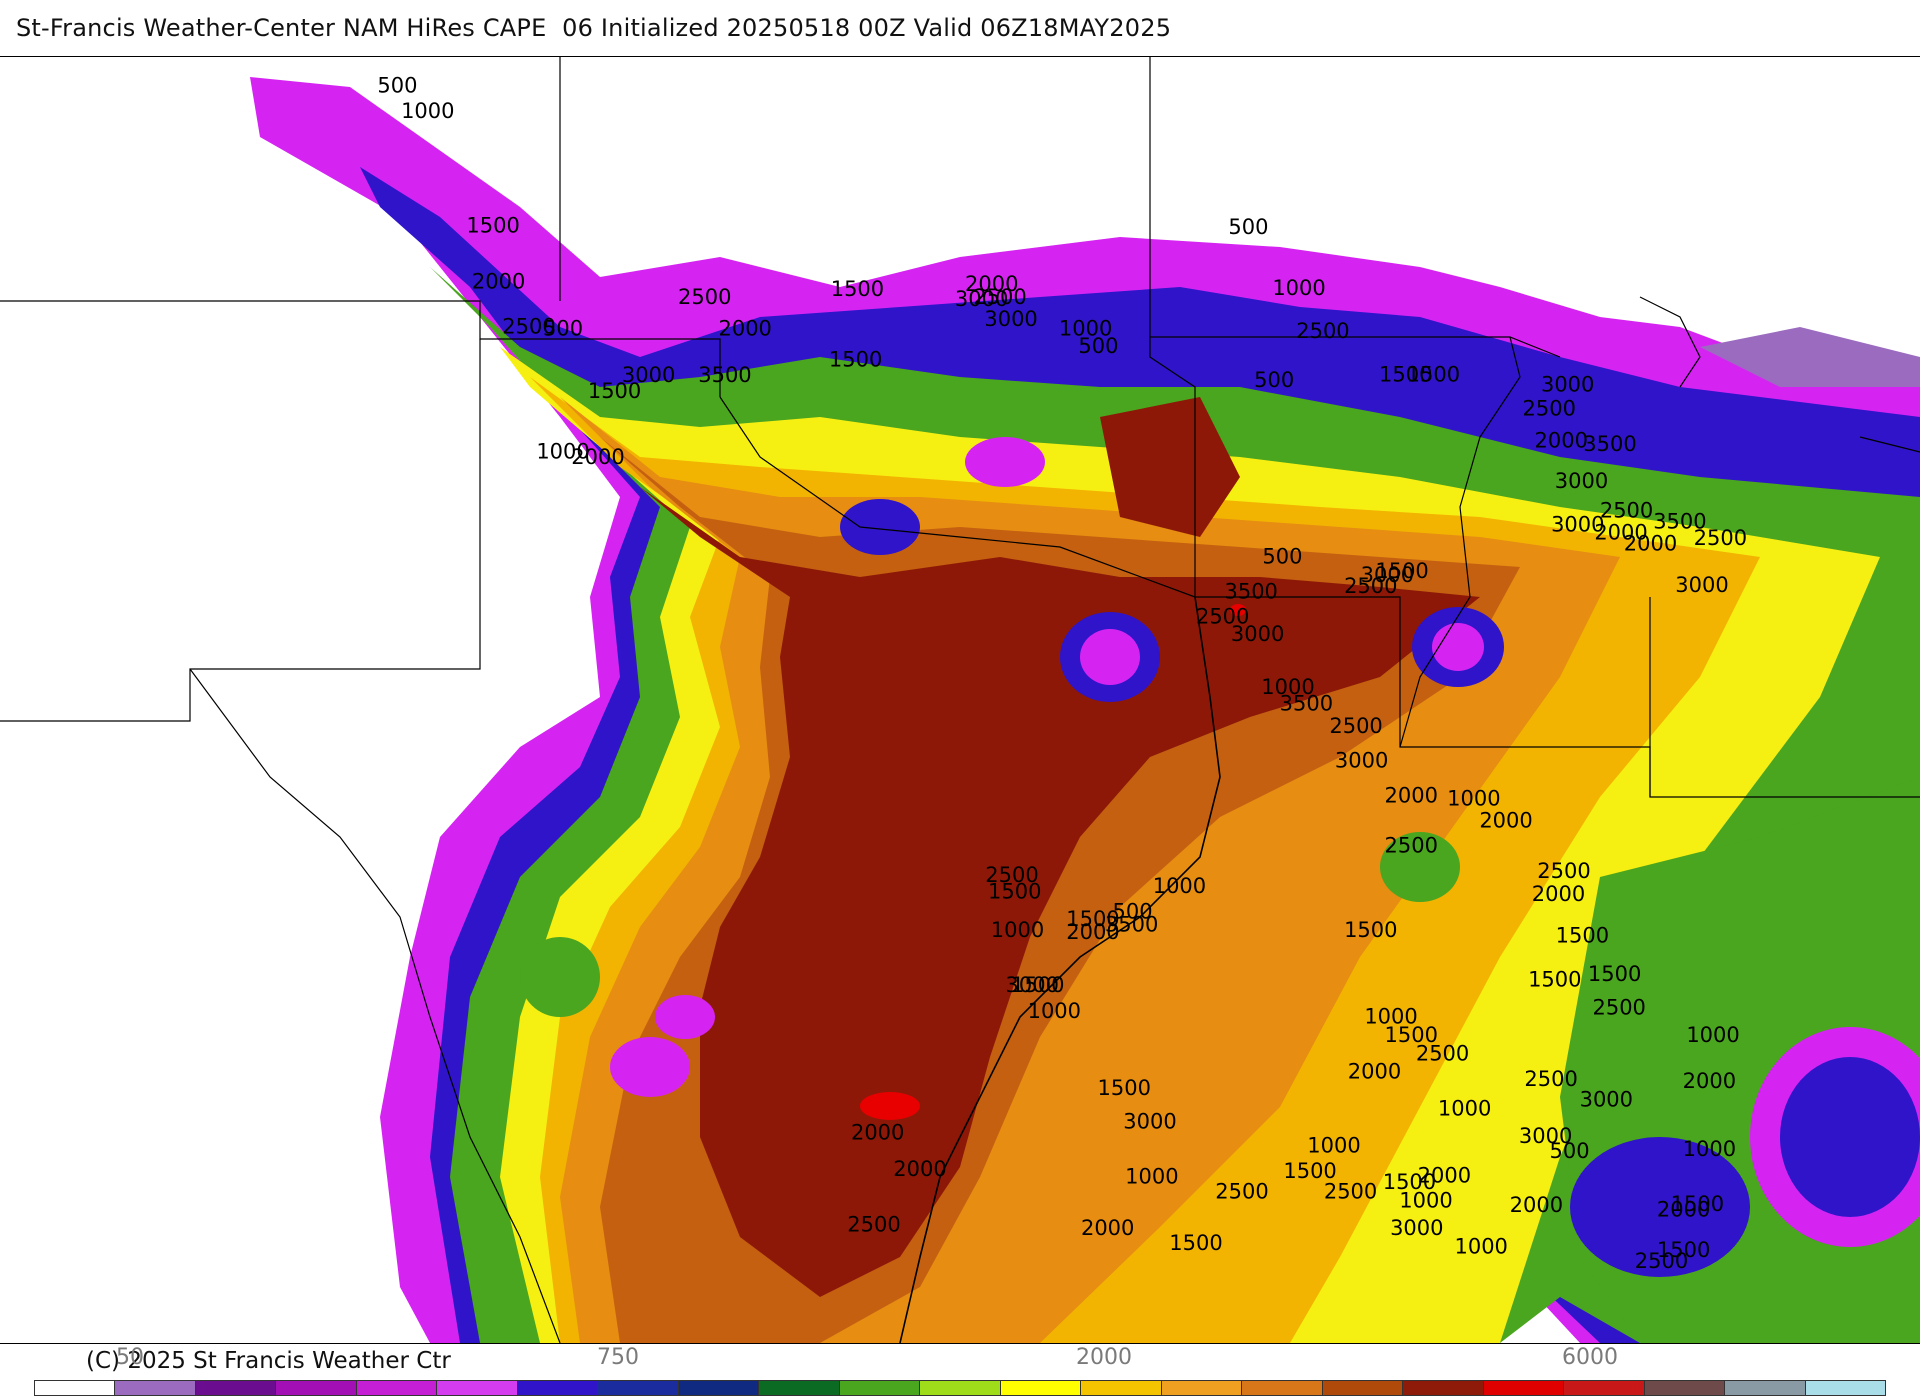 The image size is (1920, 1400). Describe the element at coordinates (130, 1357) in the screenshot. I see `colorbar-tick-label: 50` at that location.